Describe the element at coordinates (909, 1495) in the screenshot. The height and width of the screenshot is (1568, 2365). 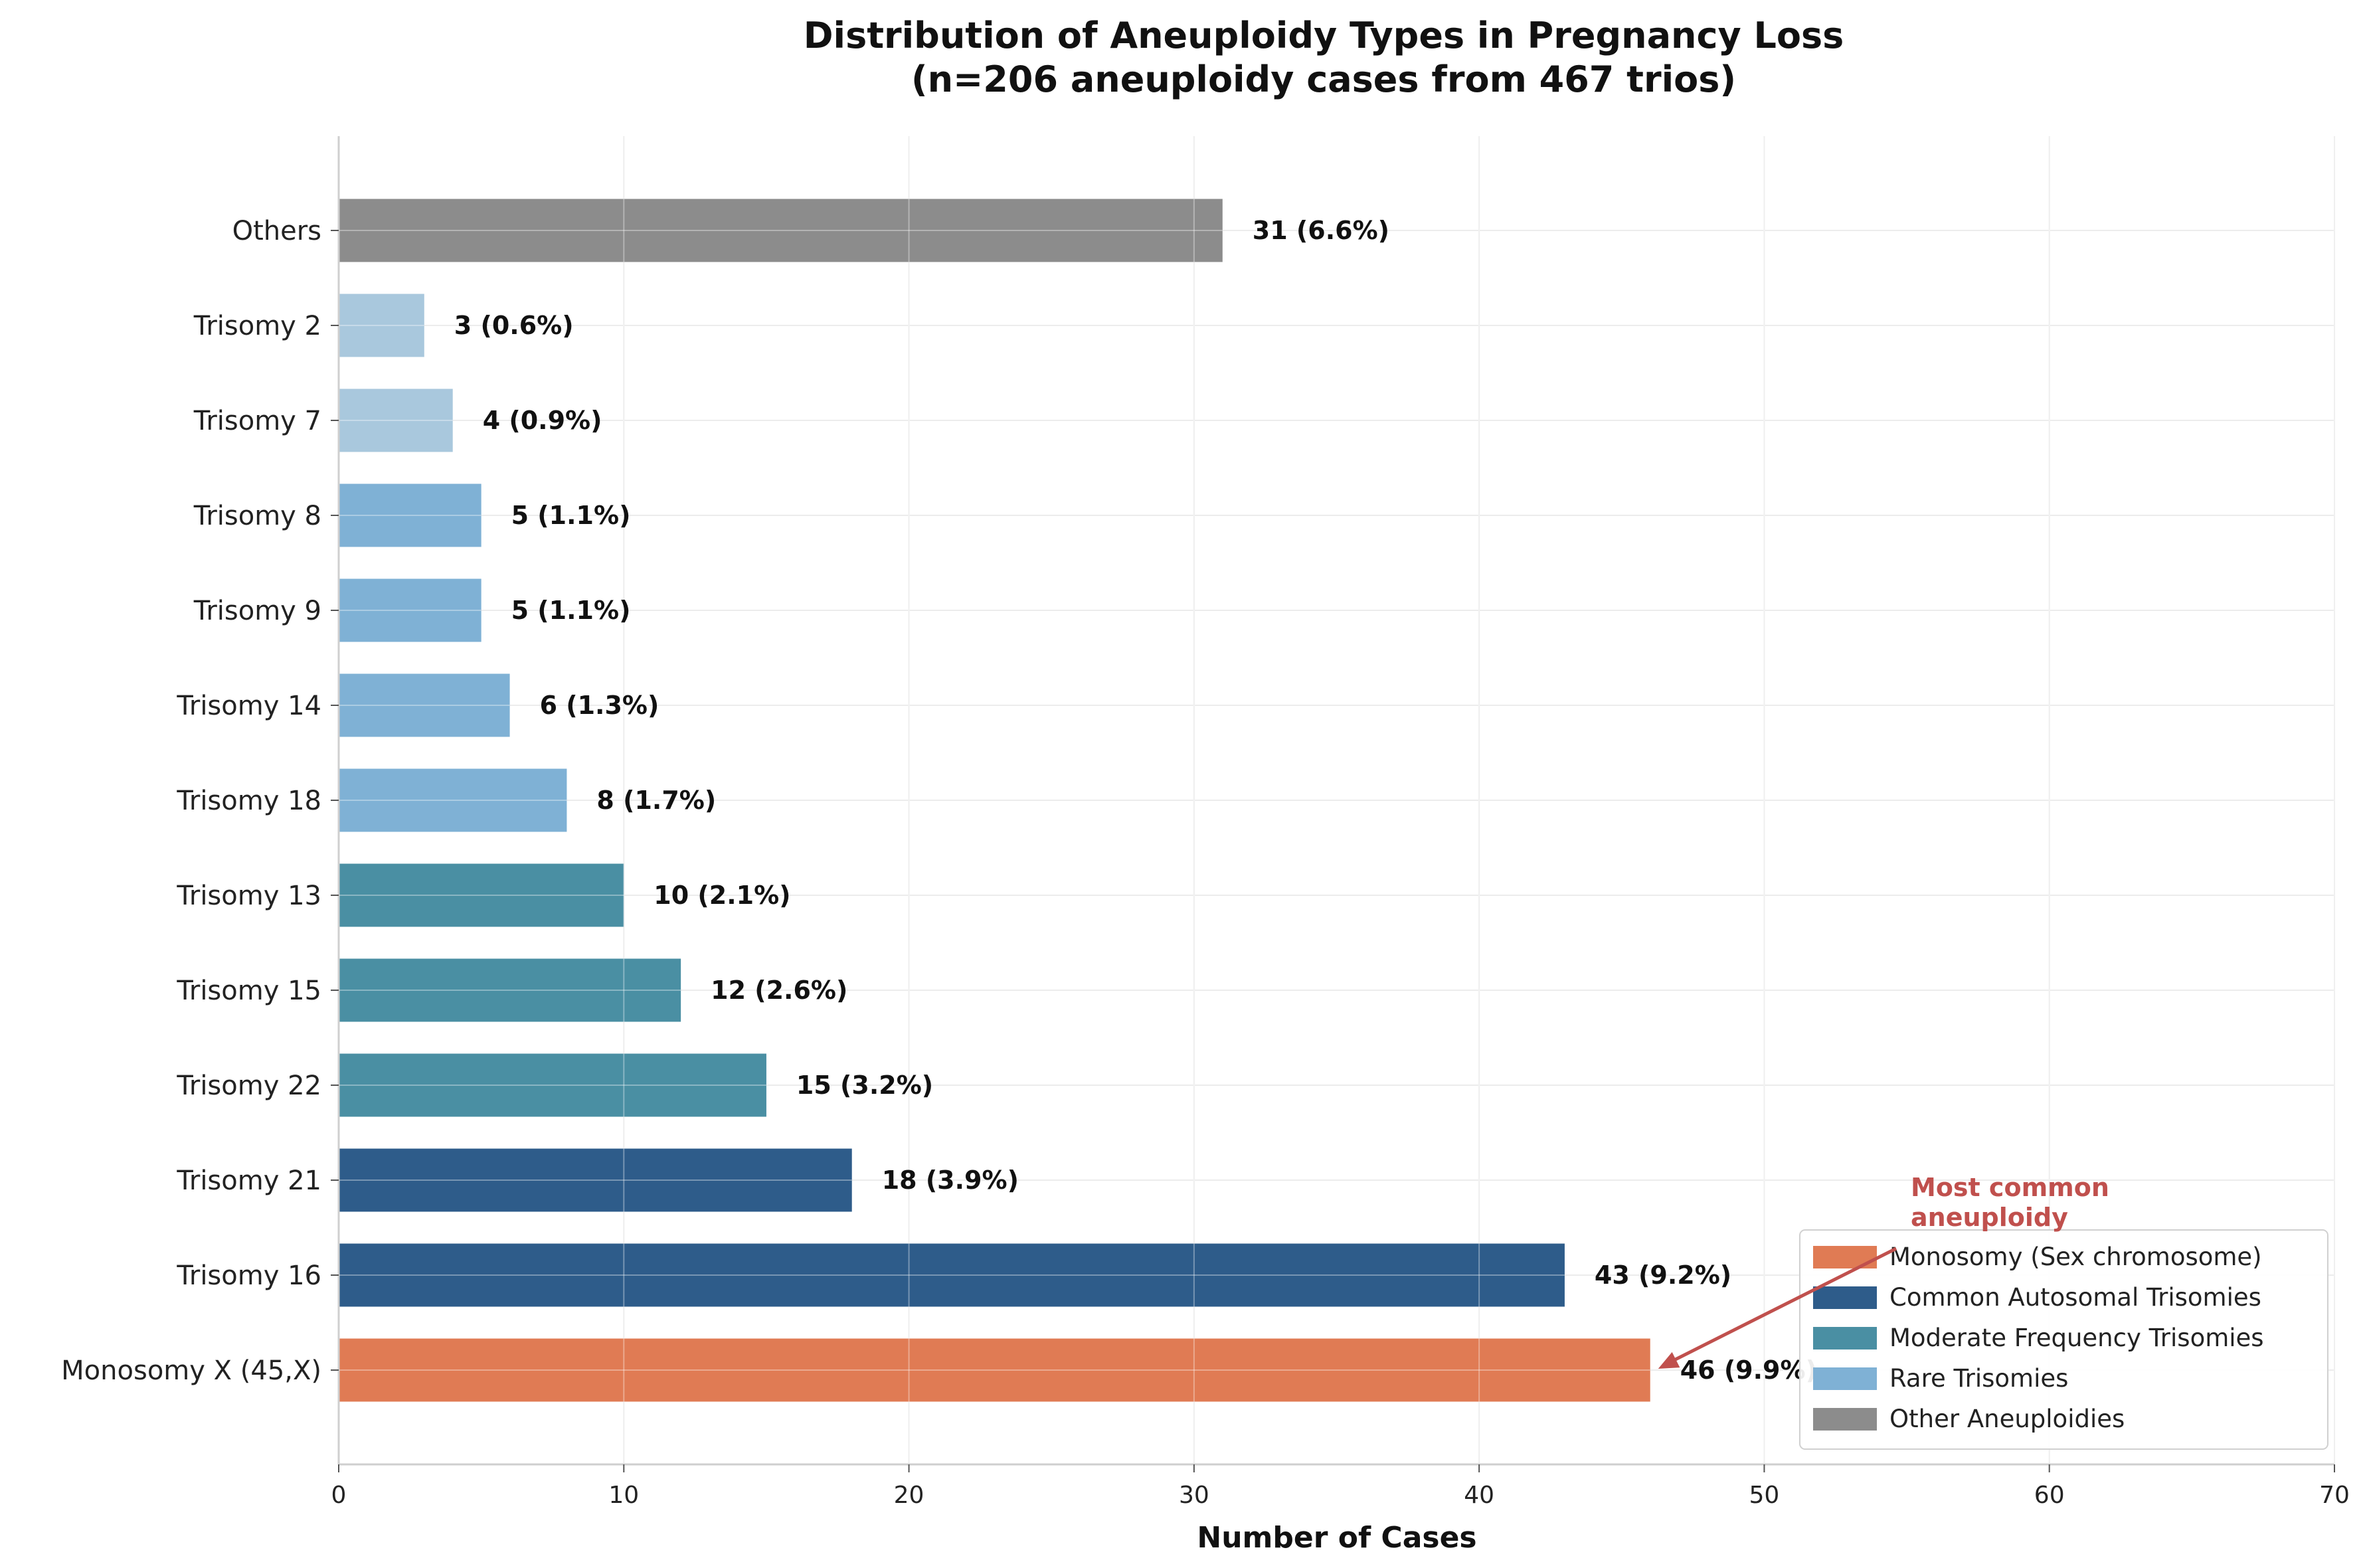
I see `x-tick-label: 20` at that location.